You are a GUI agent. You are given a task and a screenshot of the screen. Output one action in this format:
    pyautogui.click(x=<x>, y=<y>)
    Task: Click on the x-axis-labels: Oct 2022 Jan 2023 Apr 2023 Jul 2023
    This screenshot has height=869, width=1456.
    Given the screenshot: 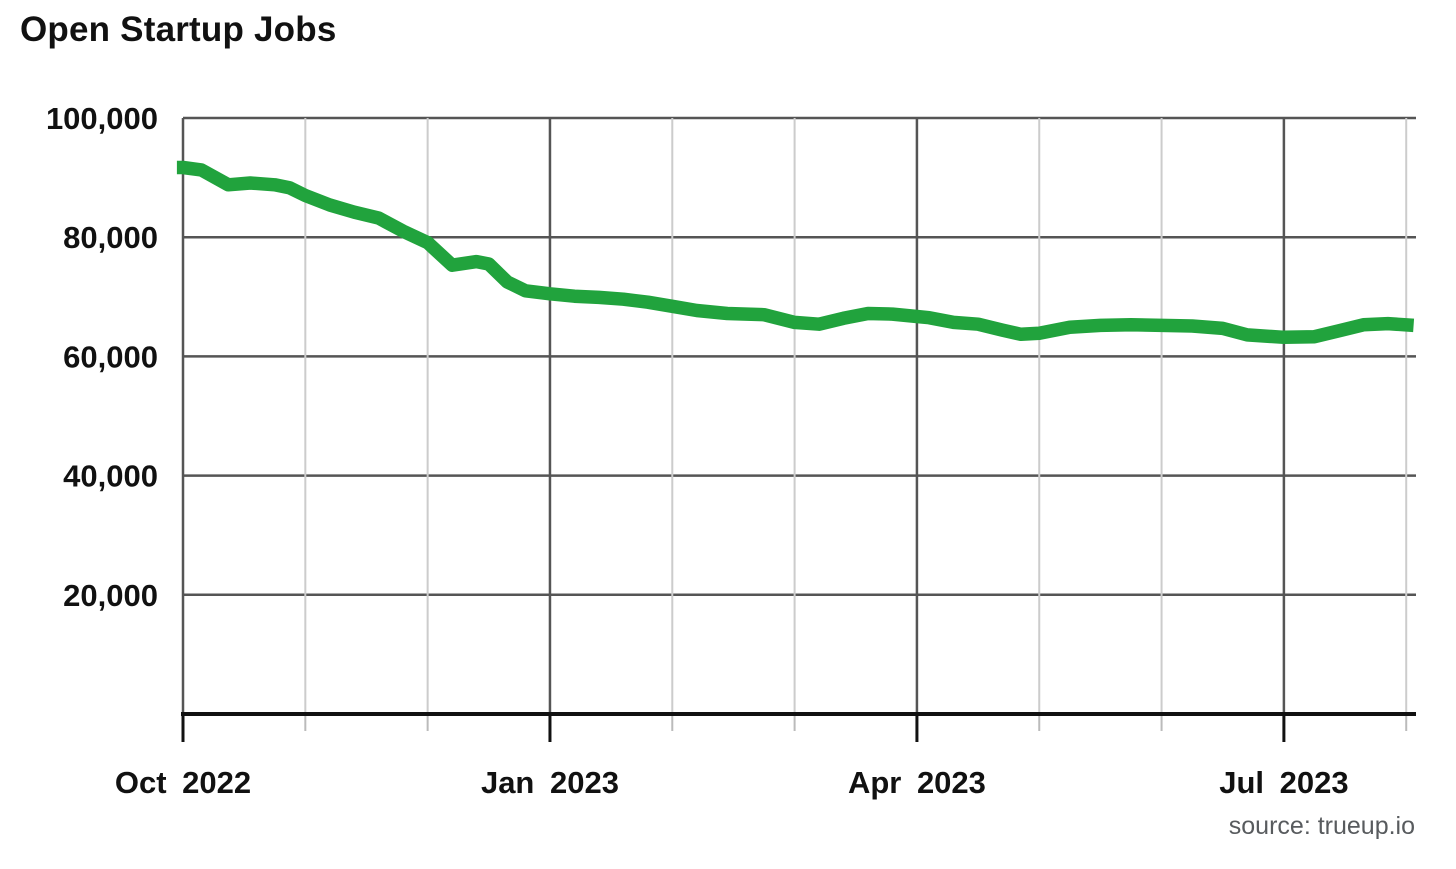 What is the action you would take?
    pyautogui.click(x=732, y=782)
    